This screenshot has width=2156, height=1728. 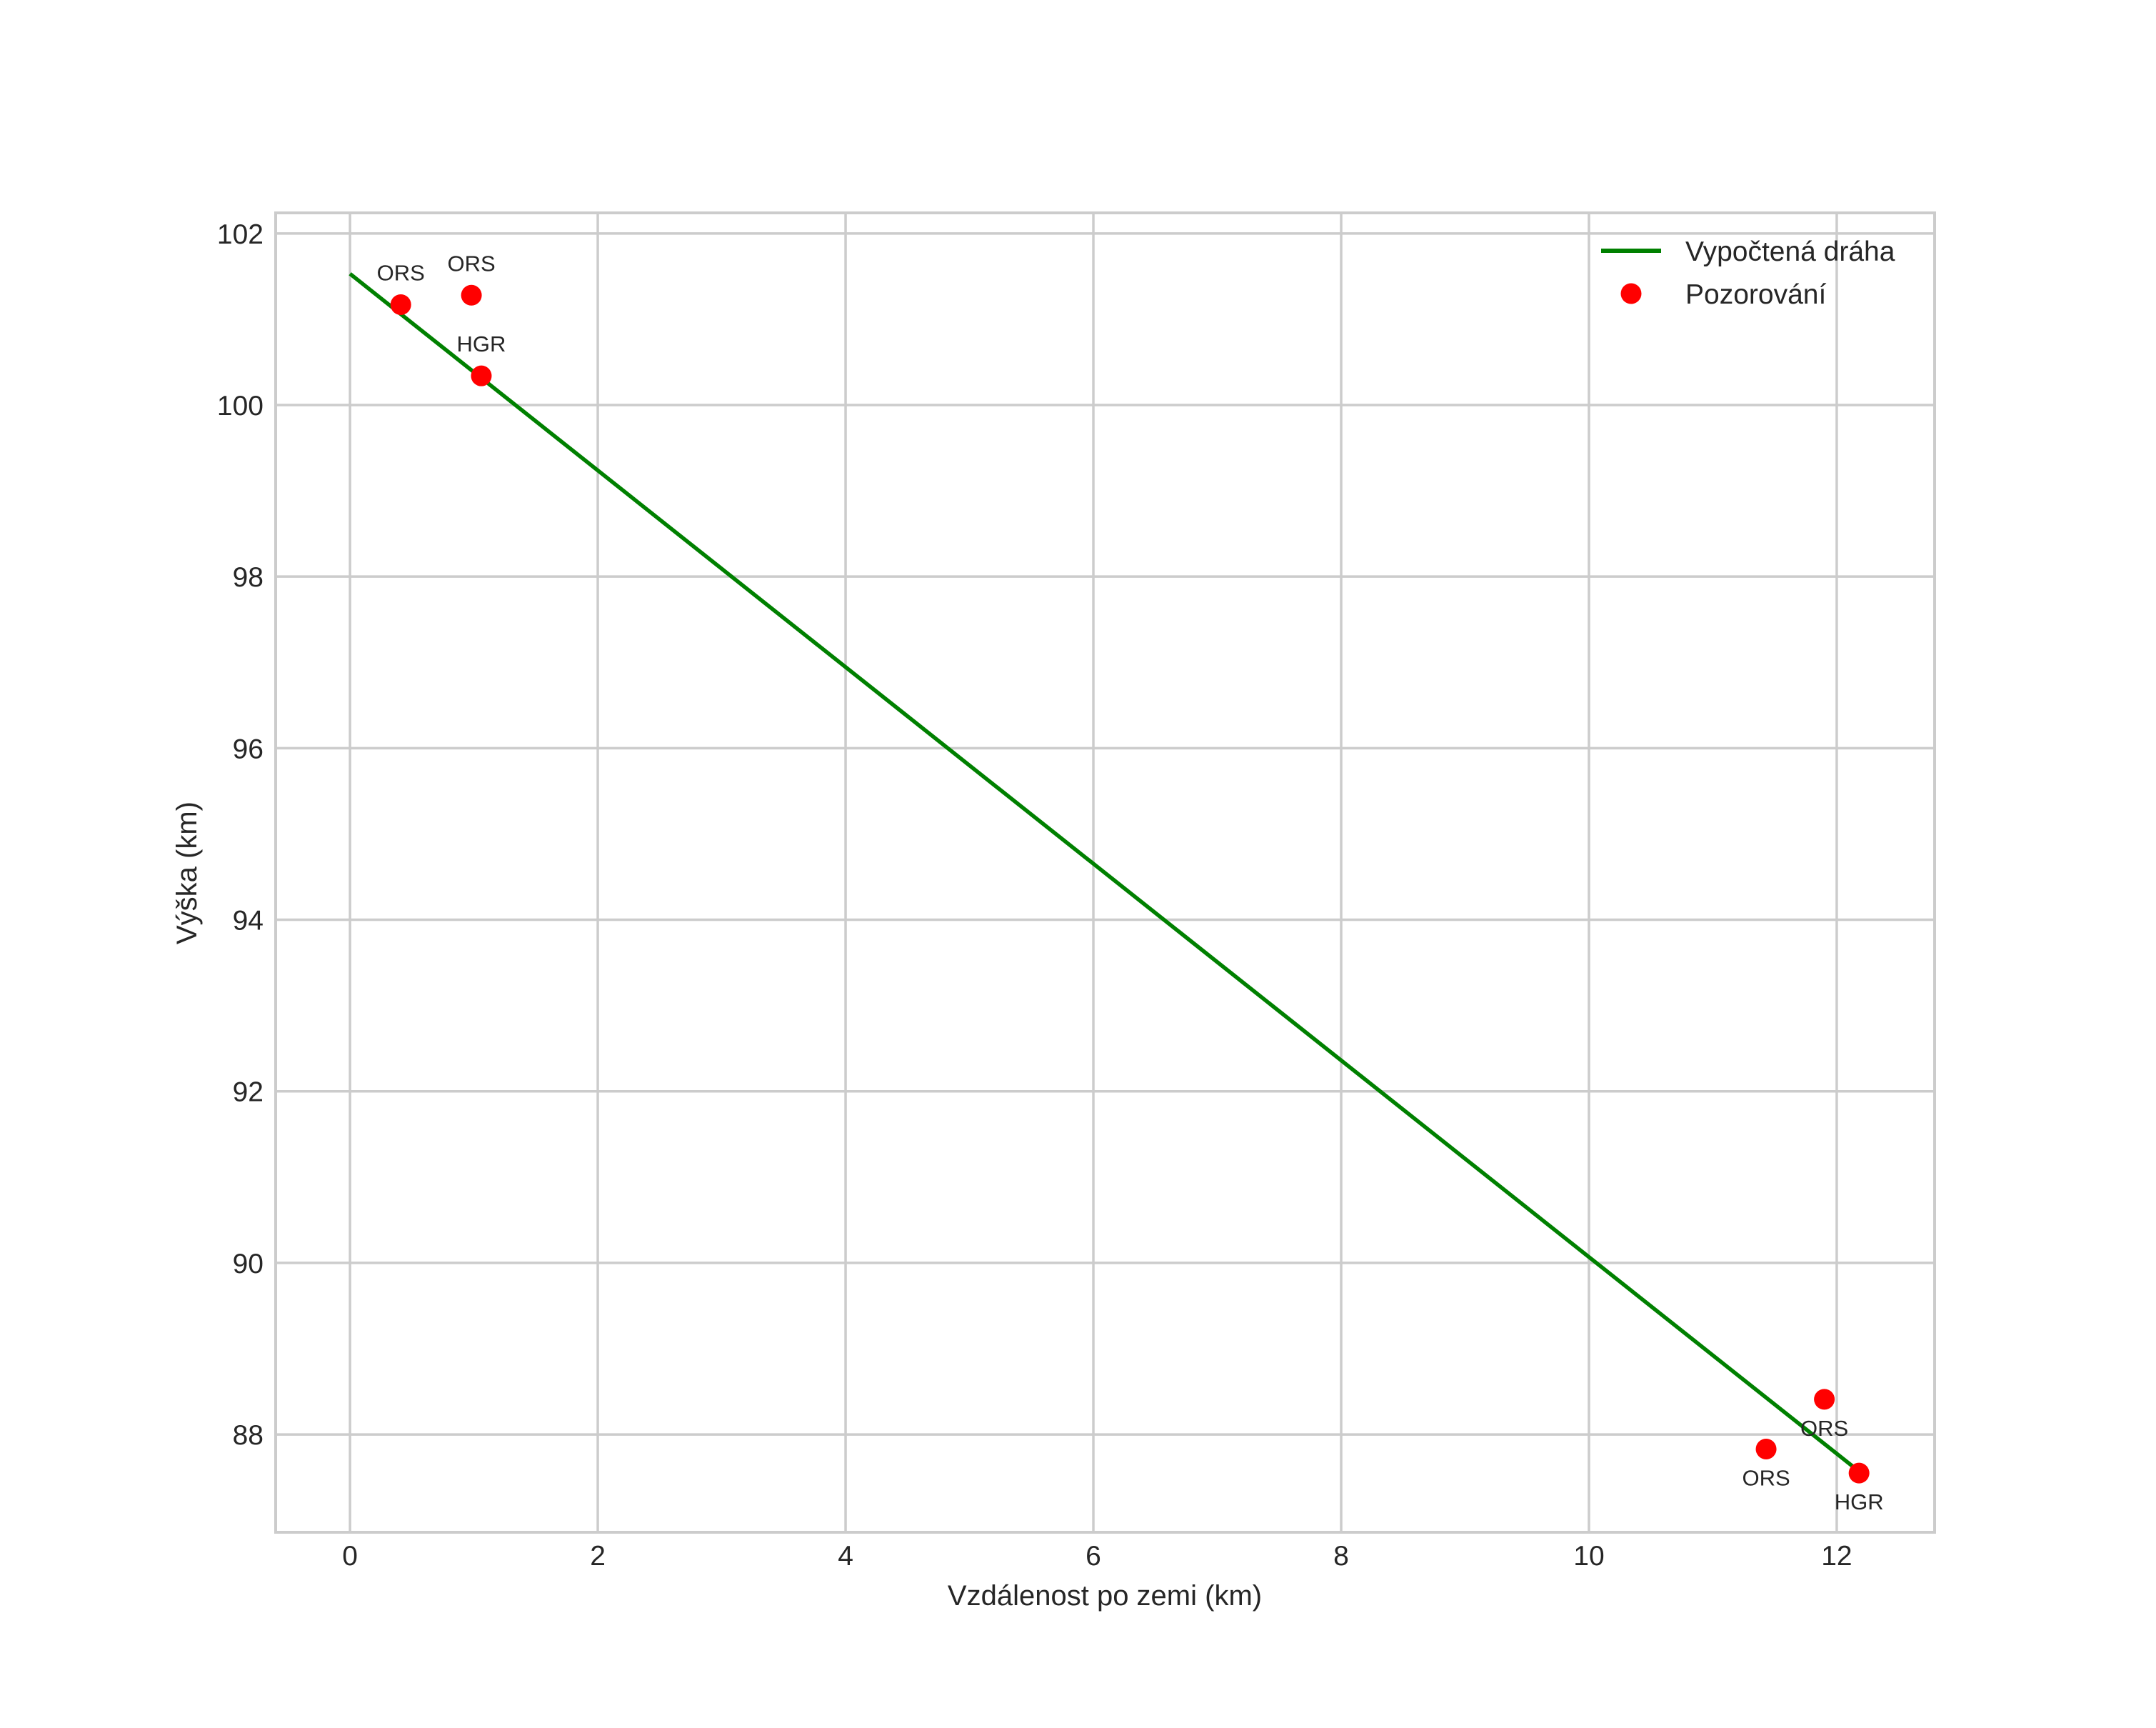 What do you see at coordinates (241, 406) in the screenshot?
I see `y-tick-label: 100` at bounding box center [241, 406].